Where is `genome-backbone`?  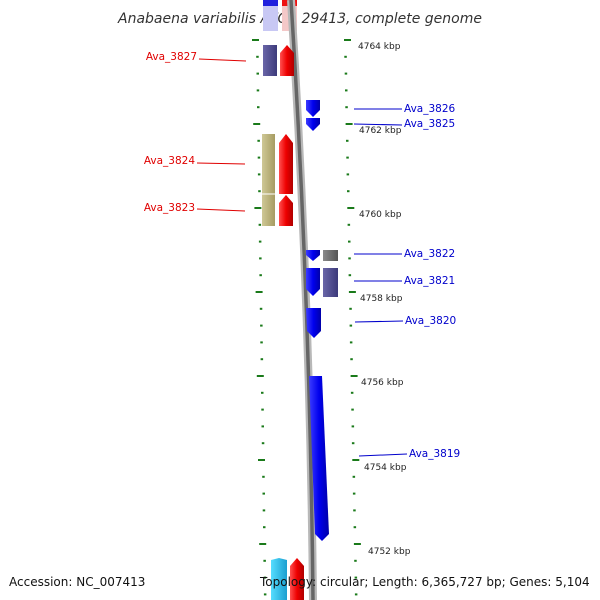 genome-backbone is located at coordinates (302, 300).